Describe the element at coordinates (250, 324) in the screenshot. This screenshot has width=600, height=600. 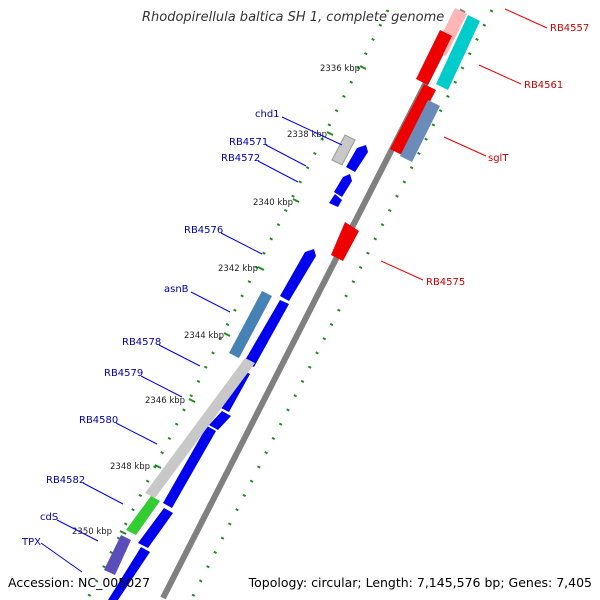
I see `gene-asnB-ghost` at that location.